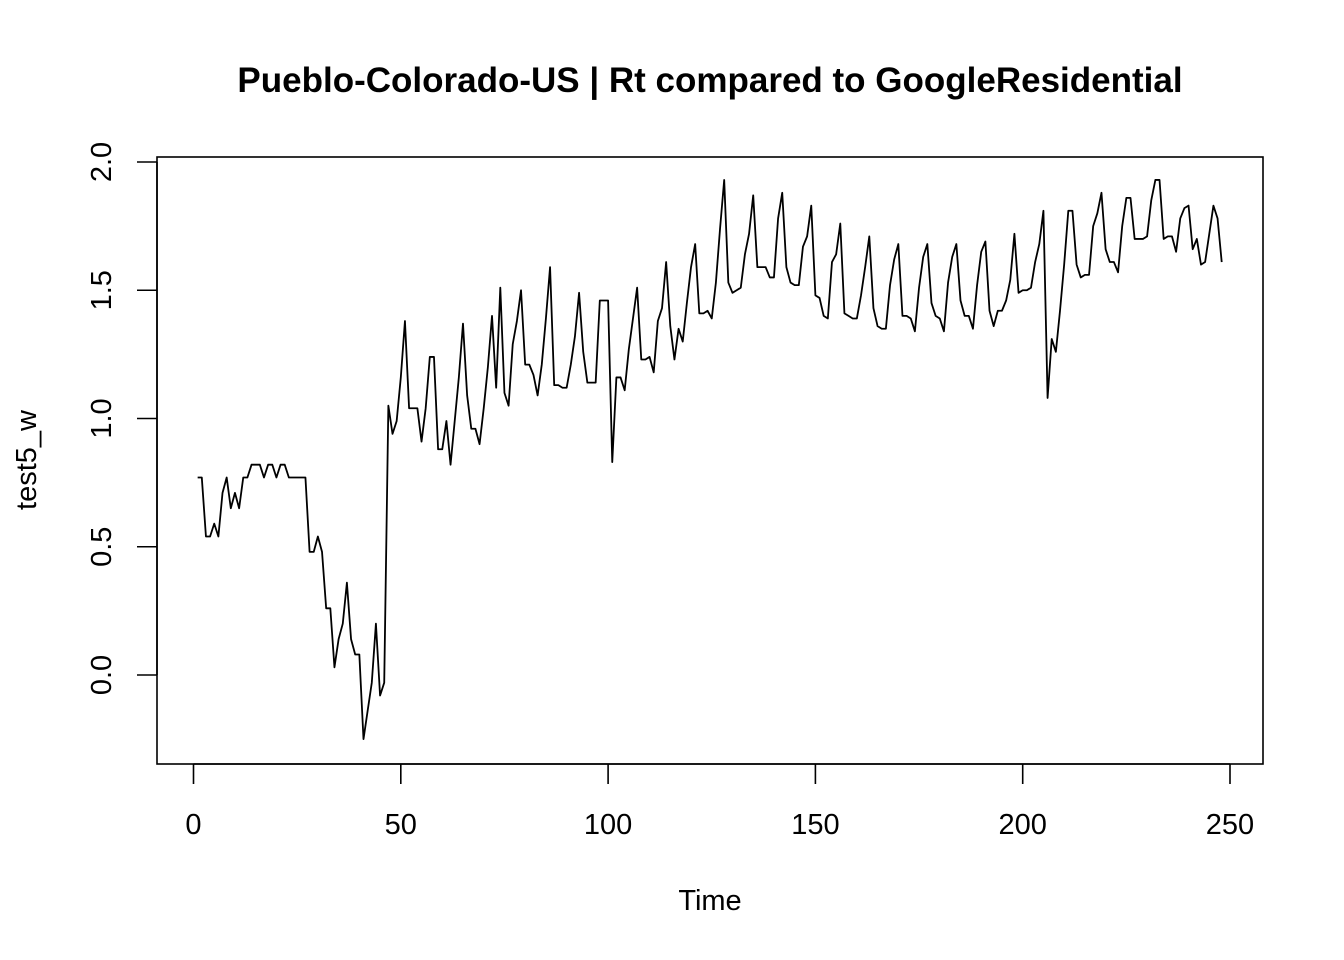 The height and width of the screenshot is (960, 1344). I want to click on x-tick-label: 250, so click(1230, 825).